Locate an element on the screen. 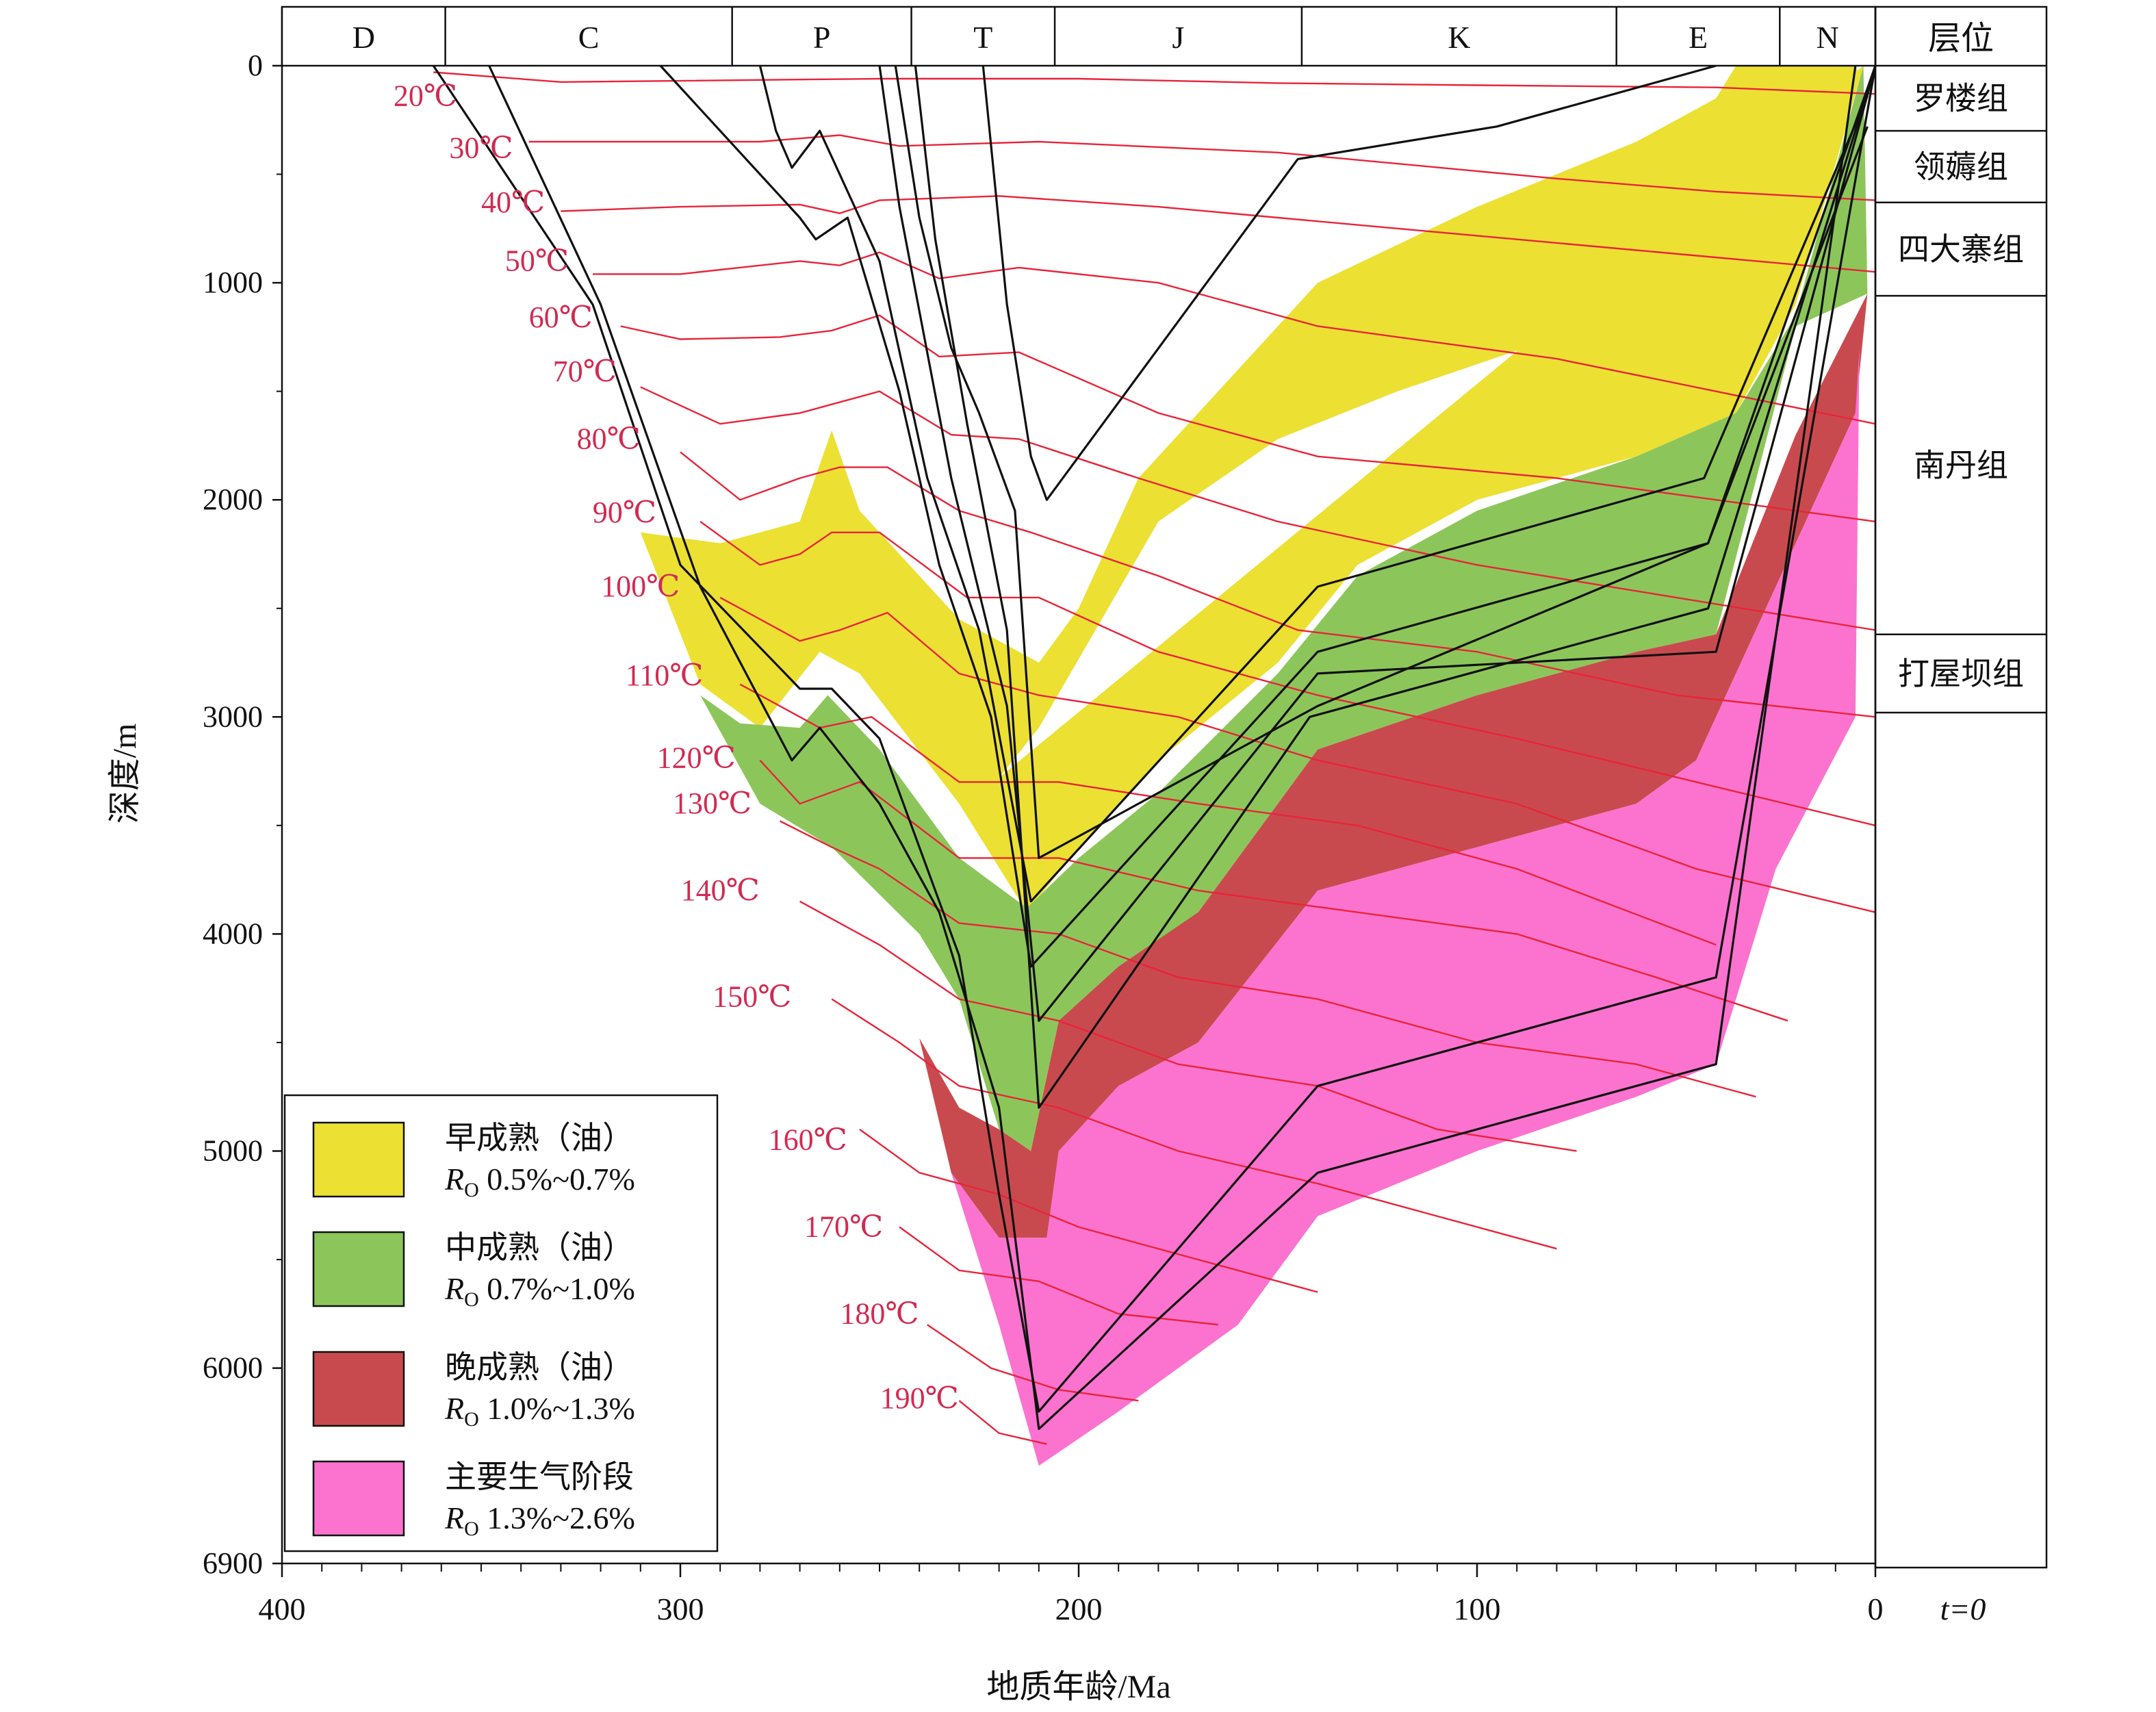 The height and width of the screenshot is (1712, 2156). isotherm-label: 180℃ is located at coordinates (879, 1313).